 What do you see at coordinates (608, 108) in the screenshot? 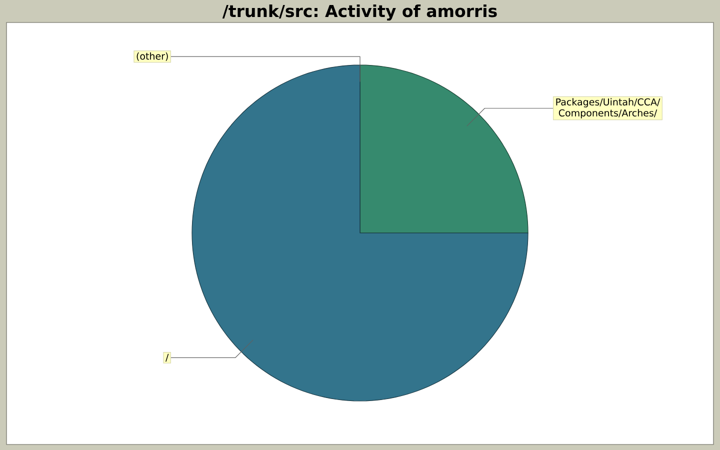
I see `slice-label: Packages/Uintah/CCA/Components/Arches/` at bounding box center [608, 108].